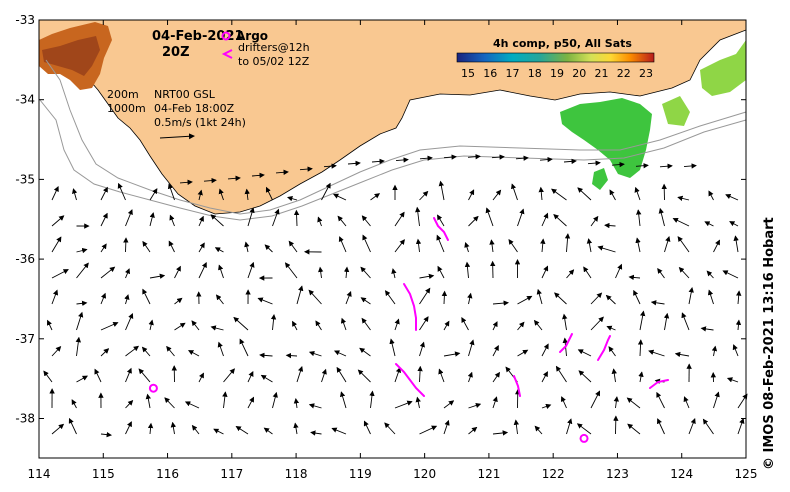 This screenshot has height=492, width=790. What do you see at coordinates (39, 474) in the screenshot?
I see `lon-tick-label: 114` at bounding box center [39, 474].